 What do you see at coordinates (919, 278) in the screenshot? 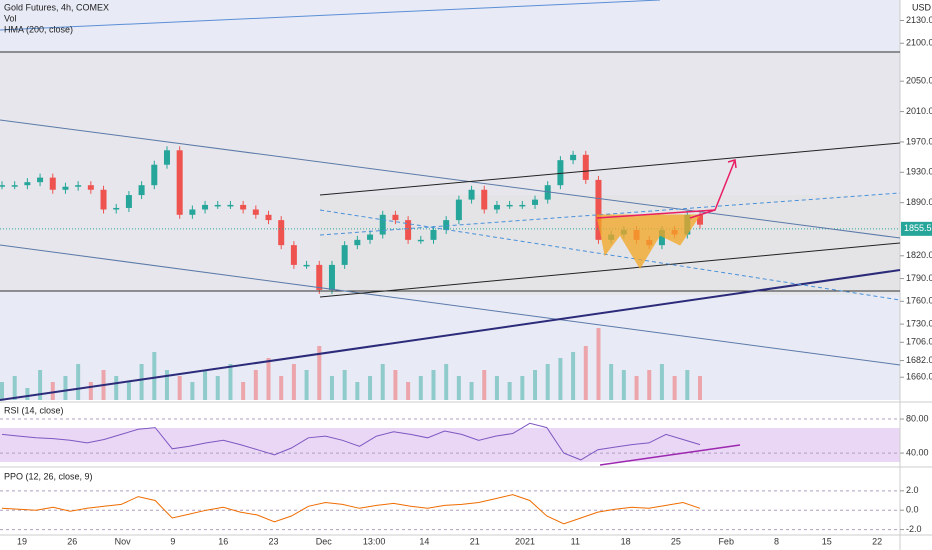
I see `y-tick-label: 1790.0` at bounding box center [919, 278].